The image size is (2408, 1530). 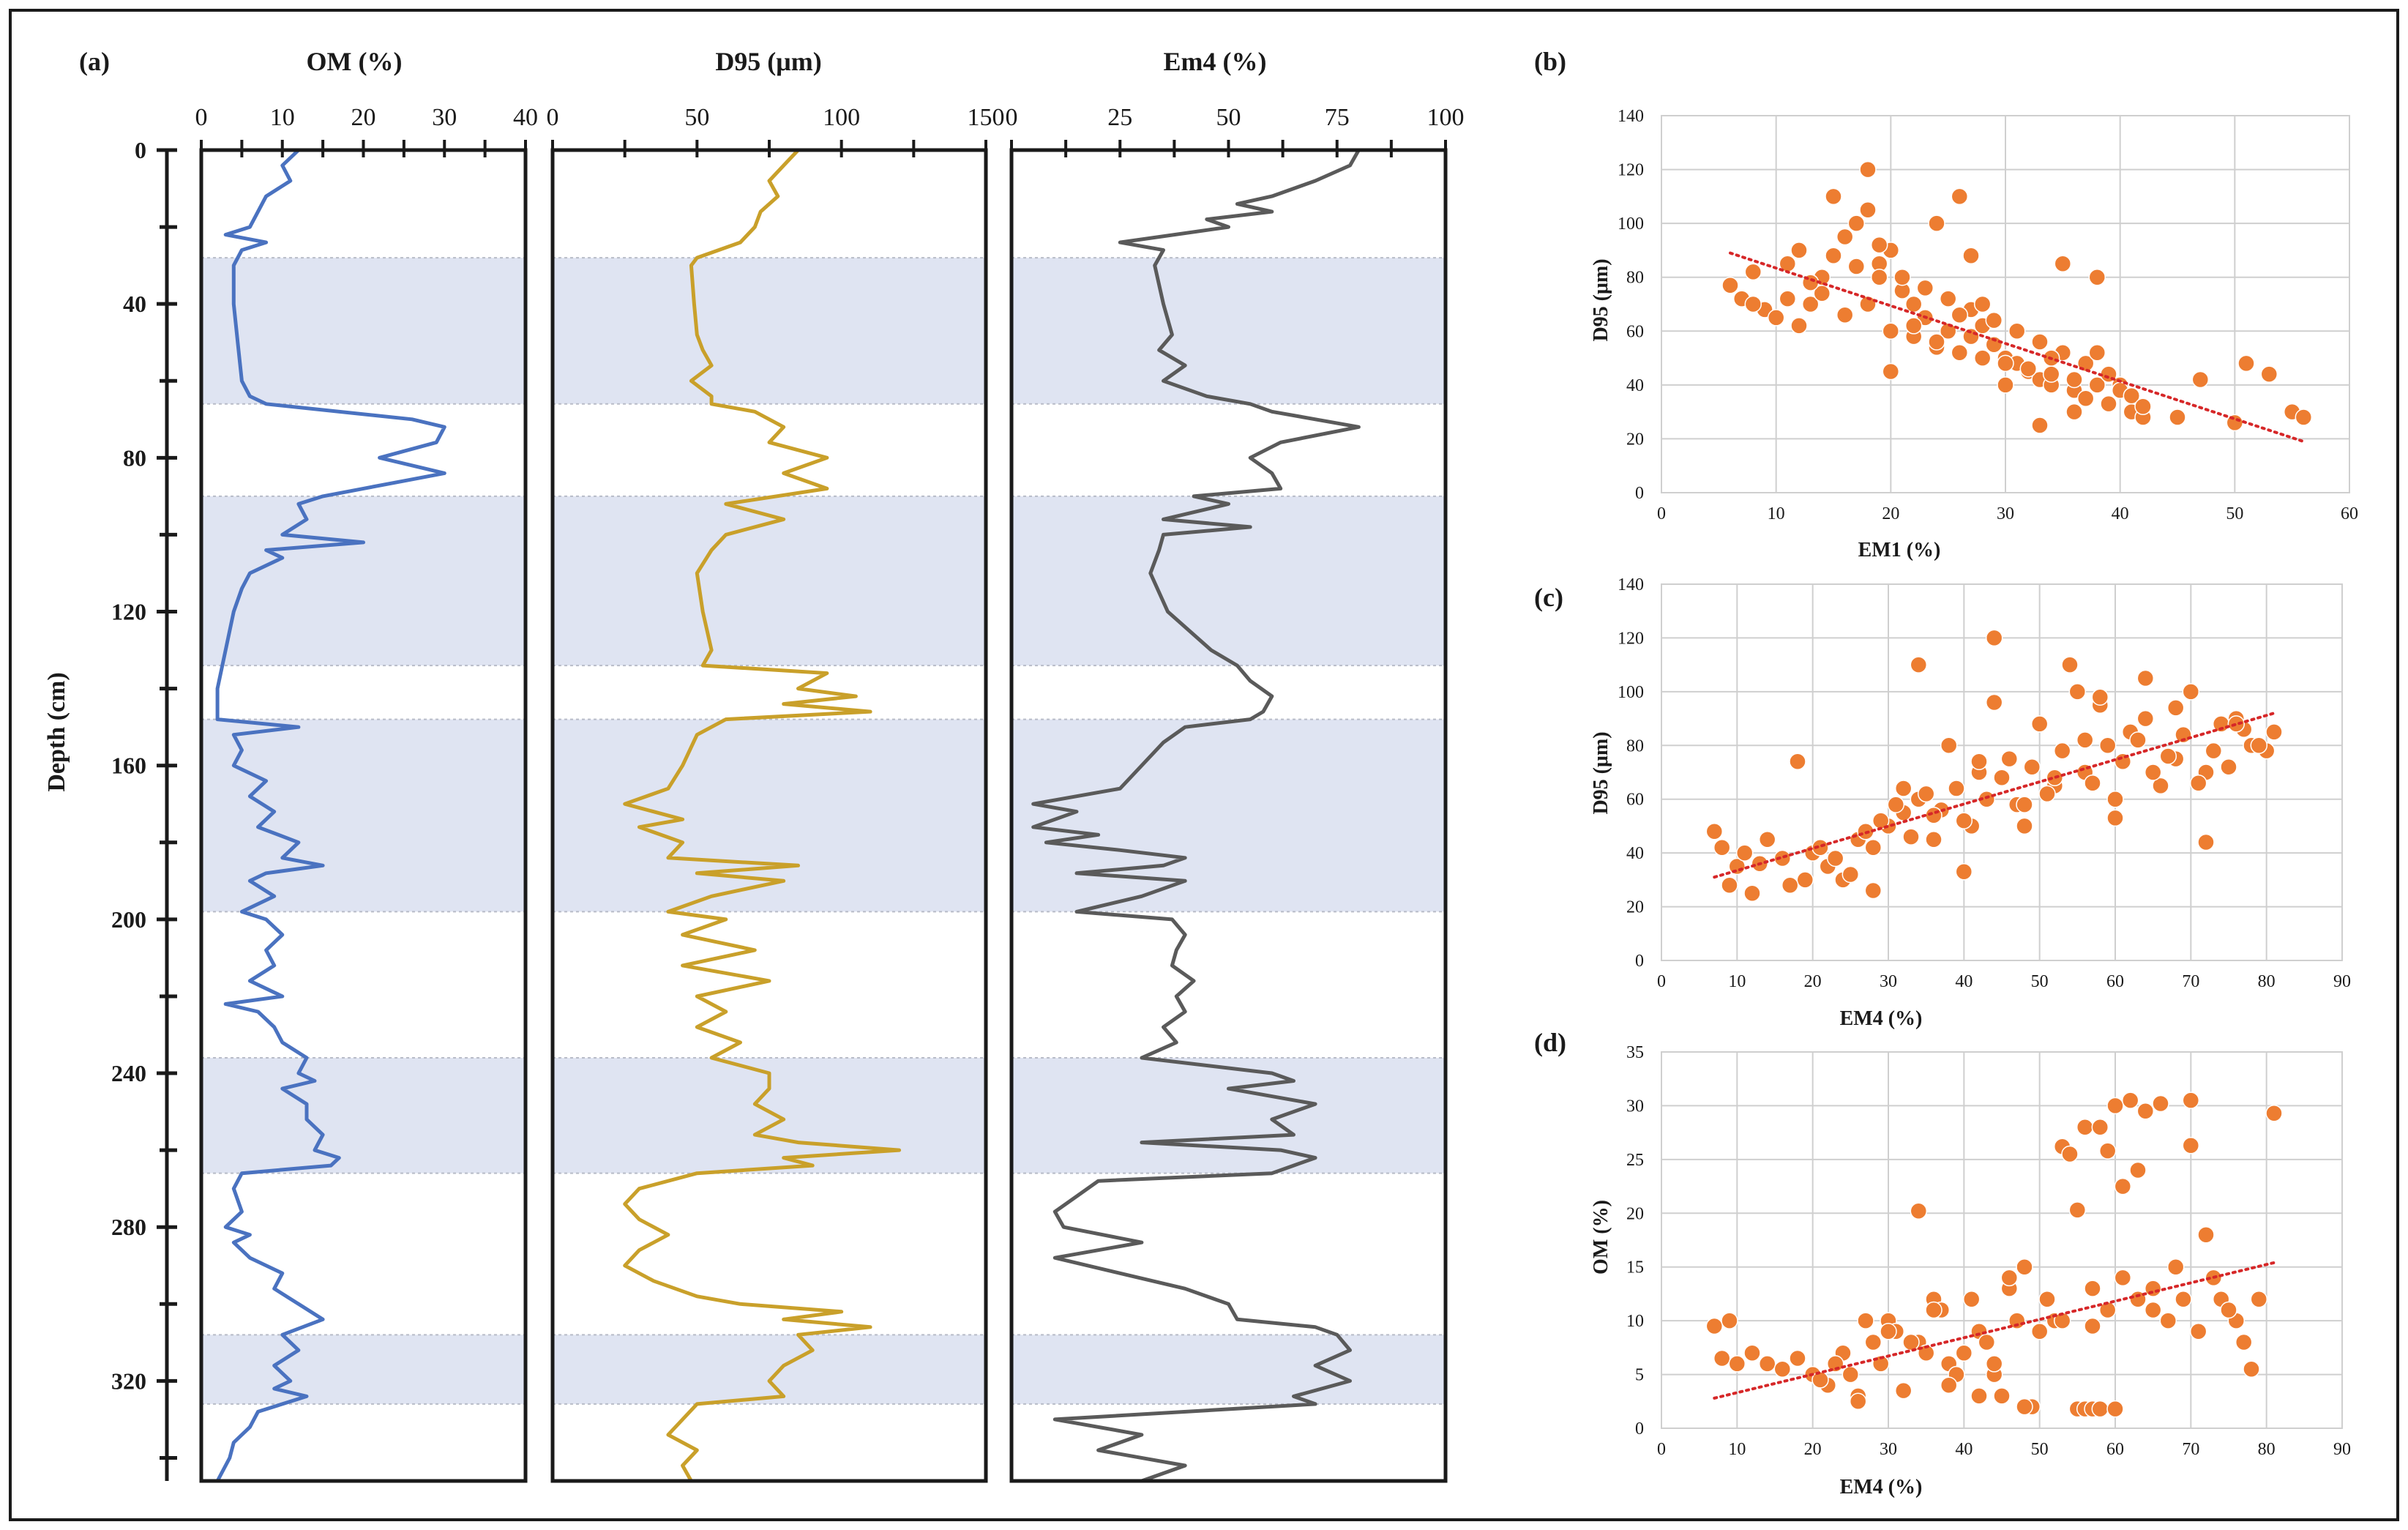 What do you see at coordinates (1631, 584) in the screenshot?
I see `scatter-c-ytick-label: 140` at bounding box center [1631, 584].